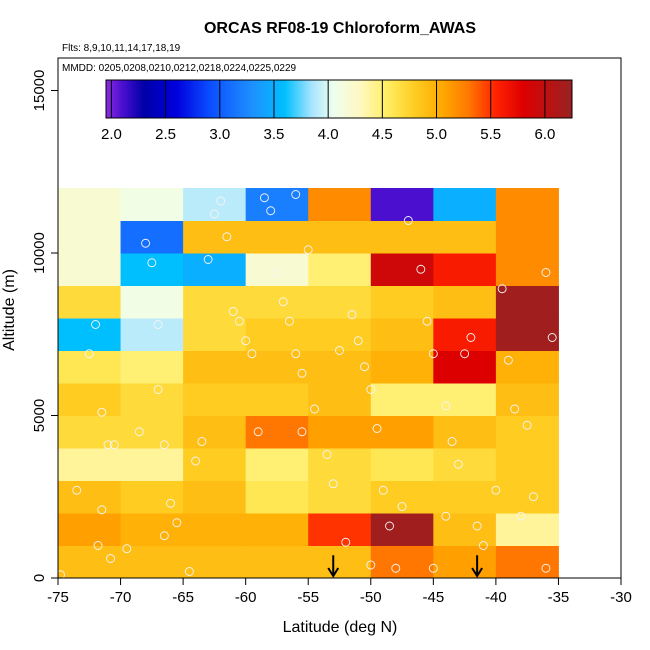 Image resolution: width=650 pixels, height=650 pixels. What do you see at coordinates (111, 134) in the screenshot?
I see `colorbar-tick-label: 2.0` at bounding box center [111, 134].